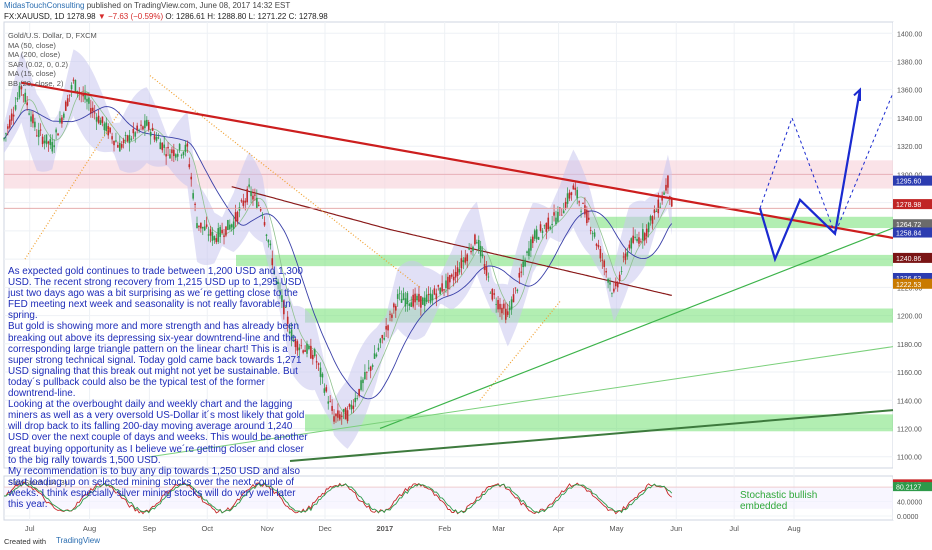 The width and height of the screenshot is (932, 550). Describe the element at coordinates (32, 74) in the screenshot. I see `legend-item: MA (15, close)` at that location.